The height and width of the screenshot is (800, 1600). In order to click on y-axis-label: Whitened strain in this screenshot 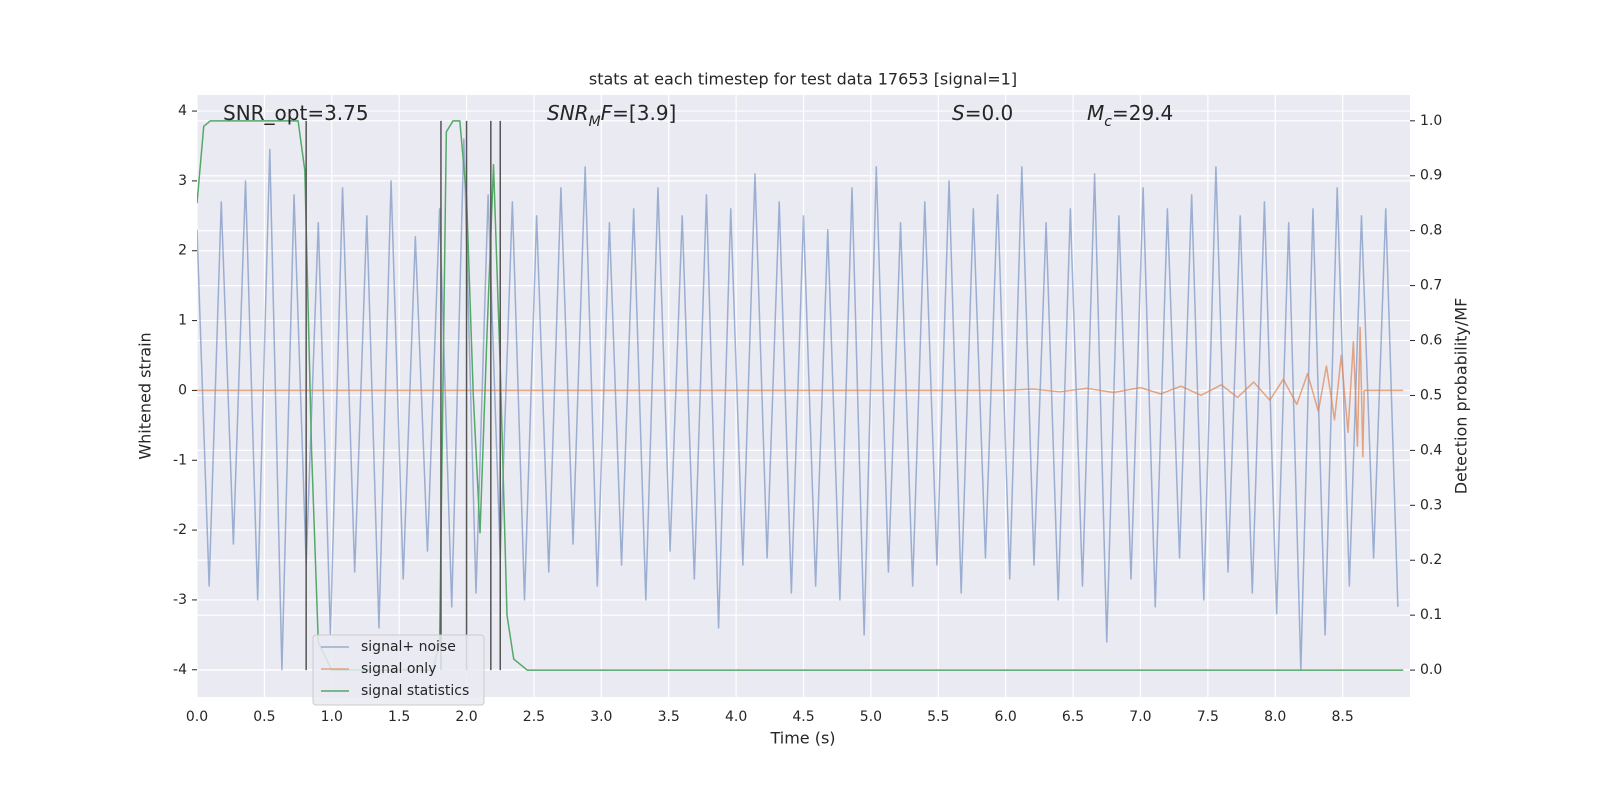, I will do `click(145, 395)`.